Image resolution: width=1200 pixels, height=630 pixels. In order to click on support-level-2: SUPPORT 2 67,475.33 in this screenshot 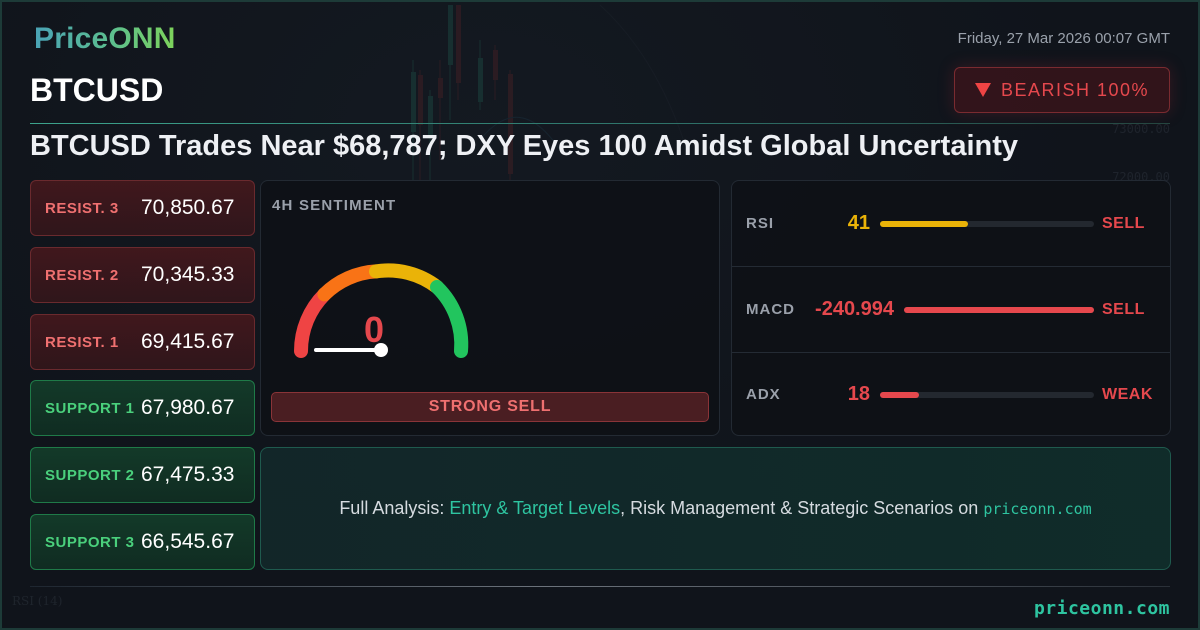, I will do `click(142, 475)`.